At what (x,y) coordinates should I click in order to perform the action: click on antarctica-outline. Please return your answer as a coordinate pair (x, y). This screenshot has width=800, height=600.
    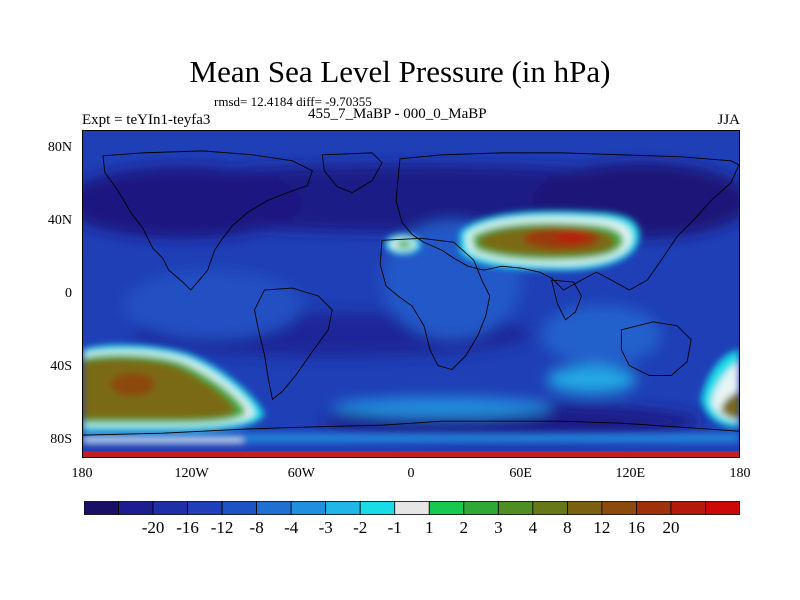
    Looking at the image, I should click on (411, 428).